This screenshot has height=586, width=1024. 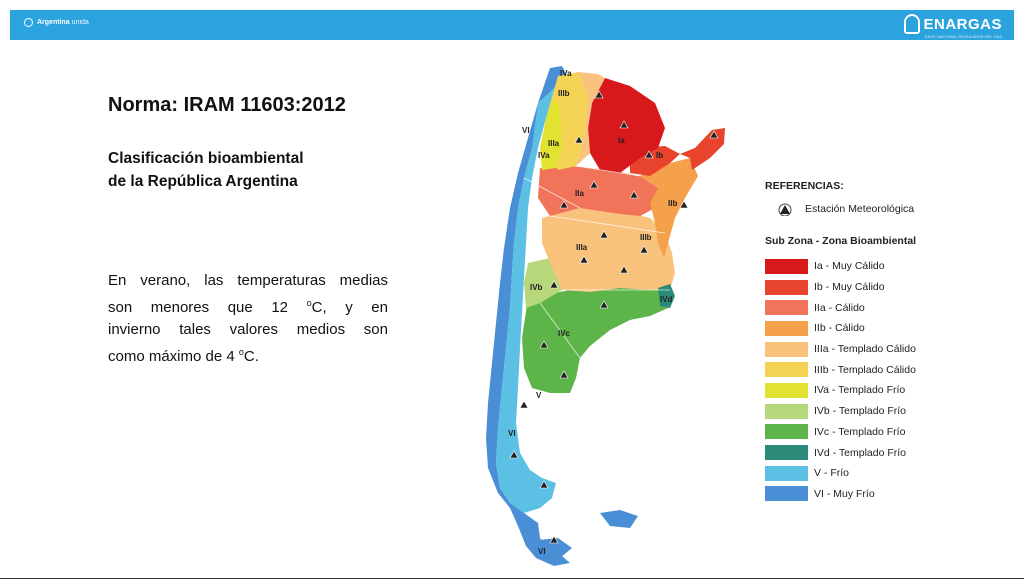 What do you see at coordinates (579, 193) in the screenshot?
I see `map-label-iia: IIa` at bounding box center [579, 193].